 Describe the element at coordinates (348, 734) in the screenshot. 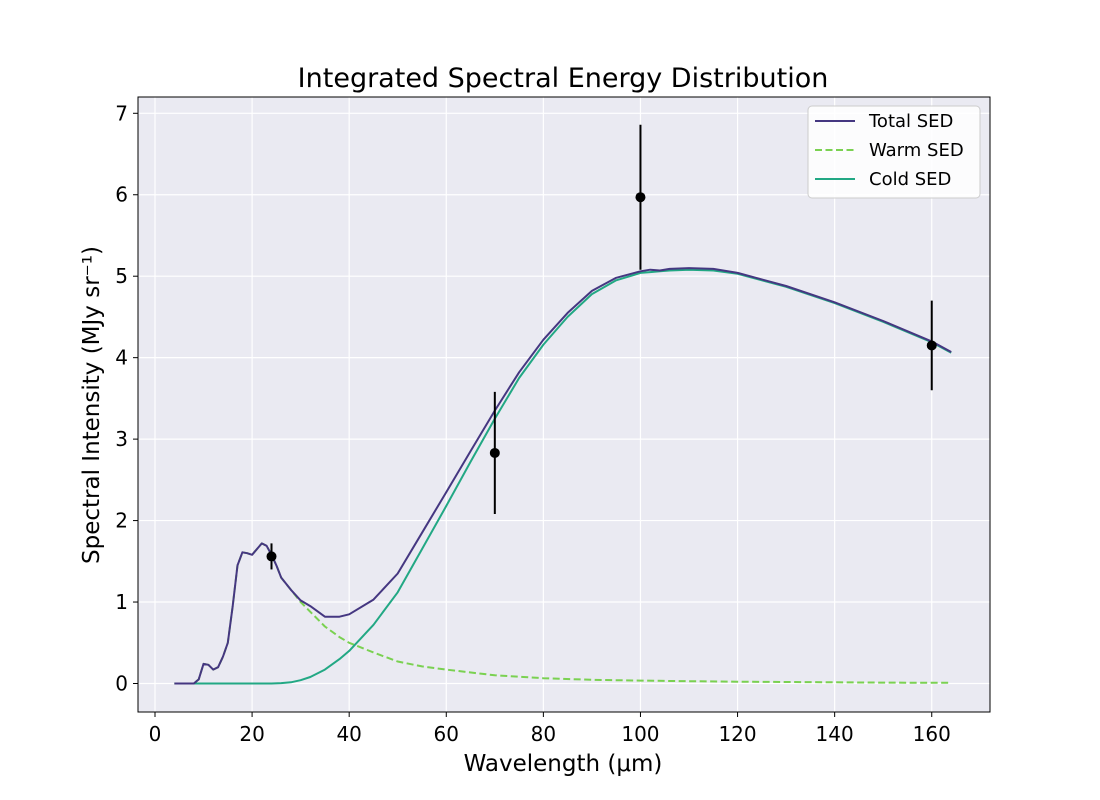

I see `x-tick-label: 40` at that location.